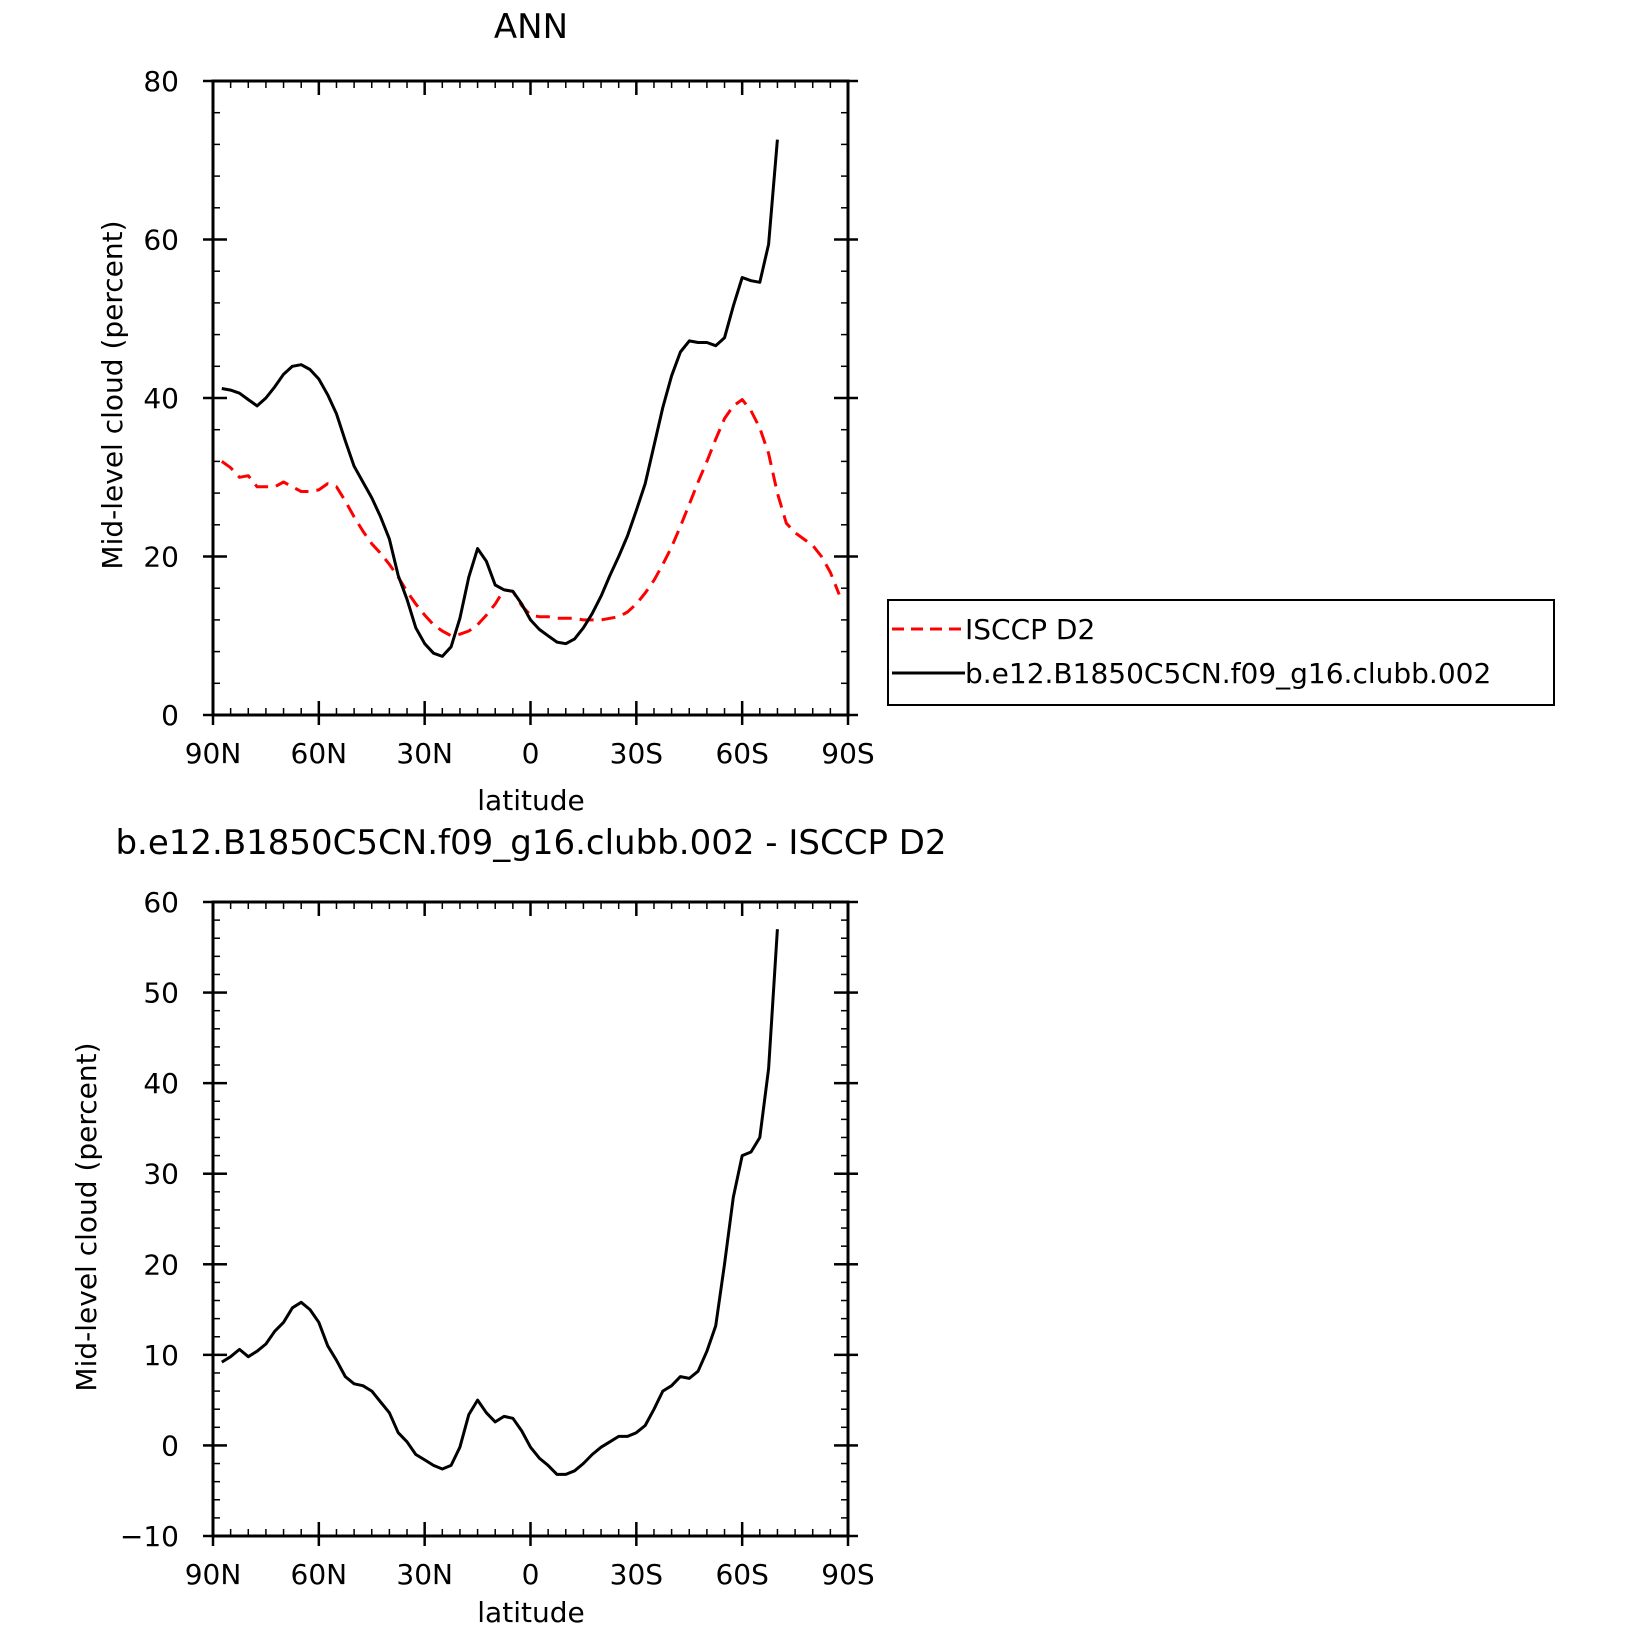  What do you see at coordinates (170, 715) in the screenshot?
I see `top-y-tick-label: 0` at bounding box center [170, 715].